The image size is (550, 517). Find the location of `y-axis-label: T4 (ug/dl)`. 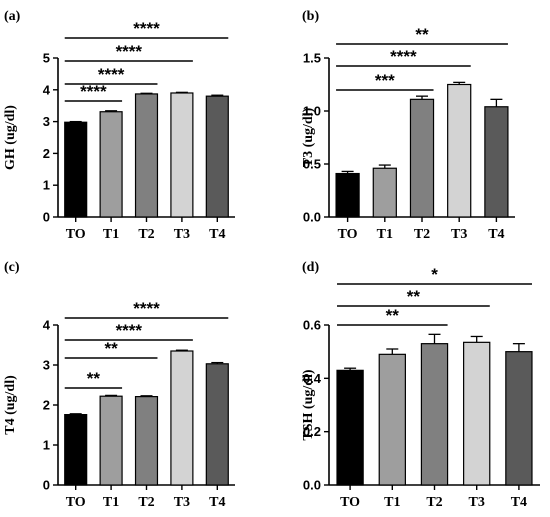

y-axis-label: T4 (ug/dl) is located at coordinates (10, 405).